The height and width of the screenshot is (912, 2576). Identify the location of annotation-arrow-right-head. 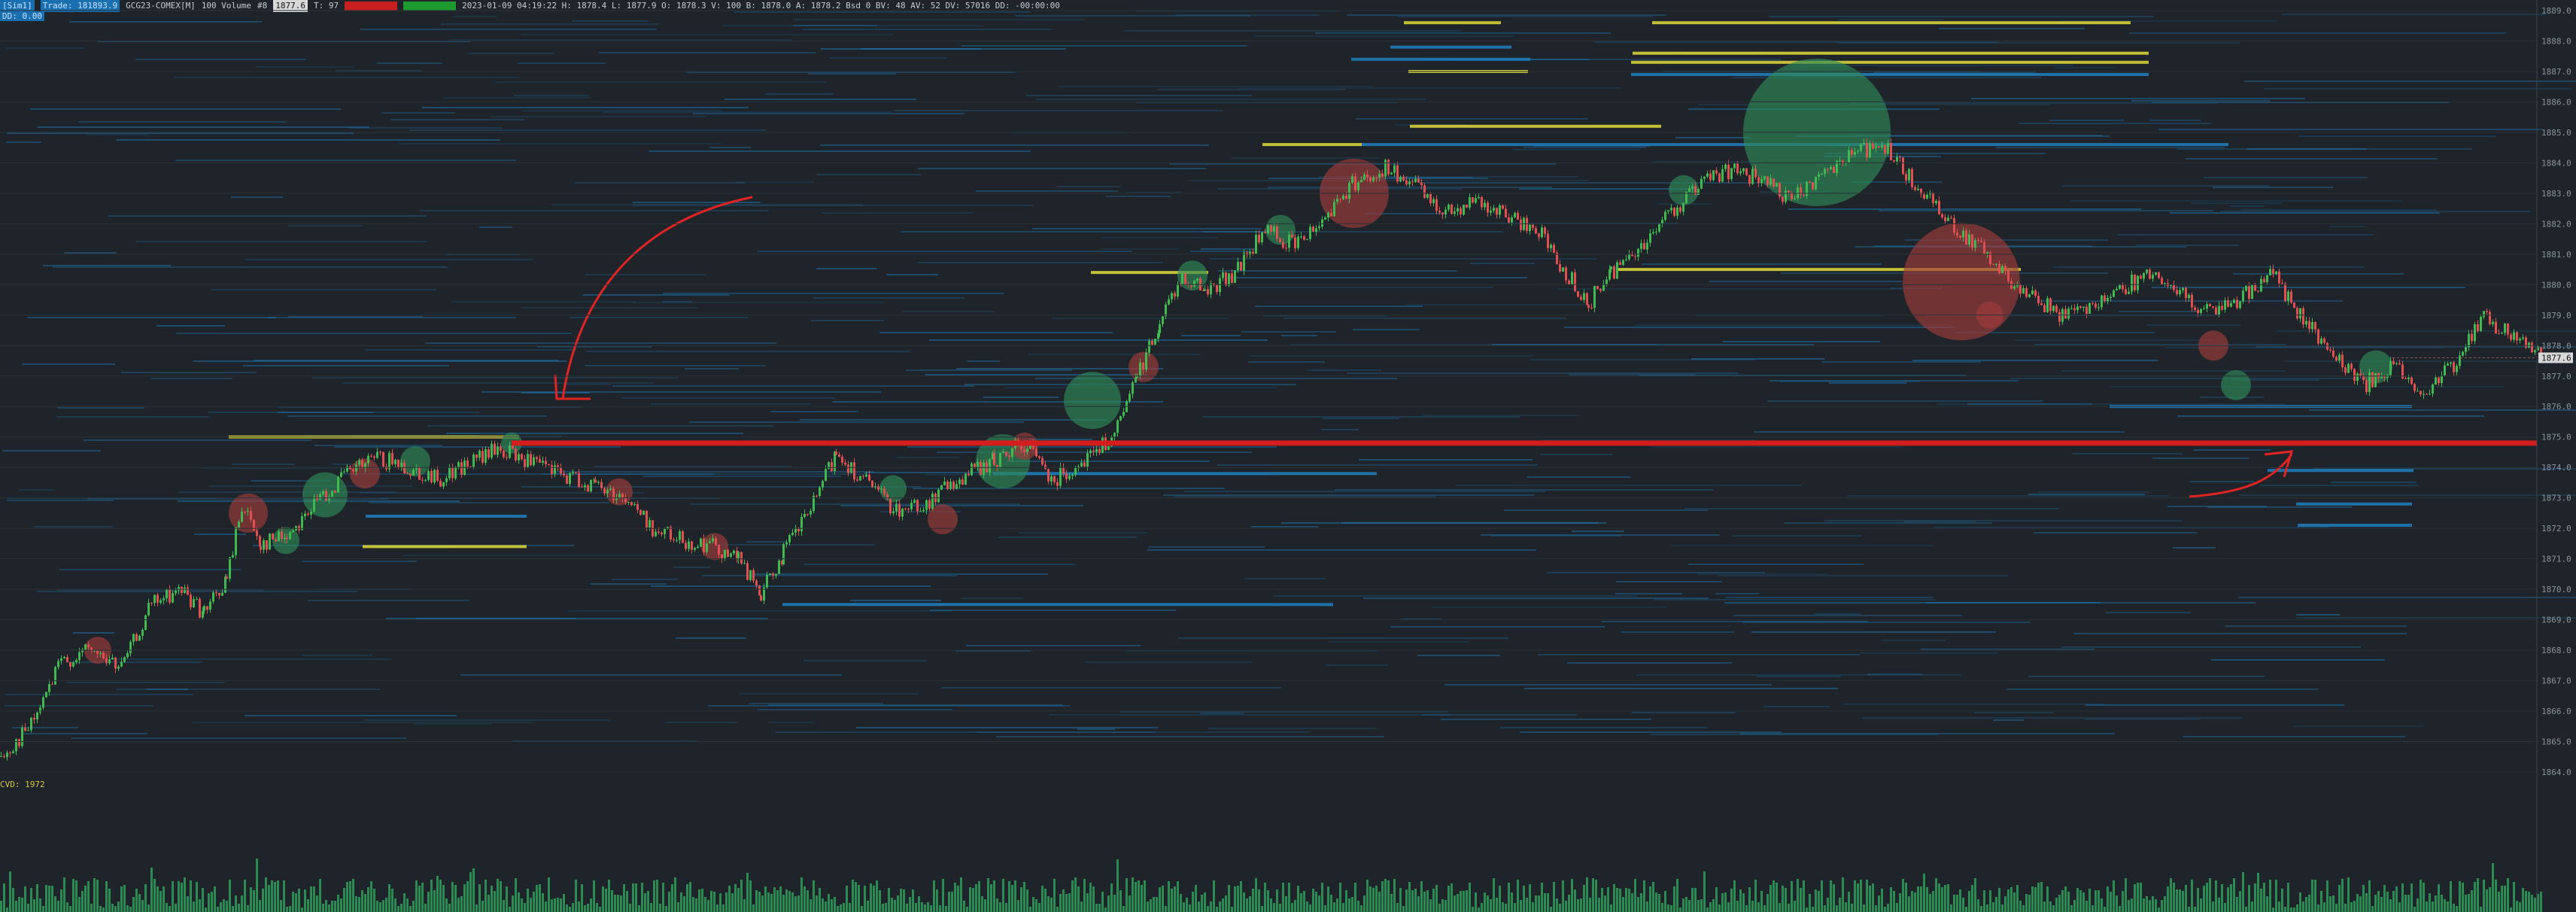
(2279, 464).